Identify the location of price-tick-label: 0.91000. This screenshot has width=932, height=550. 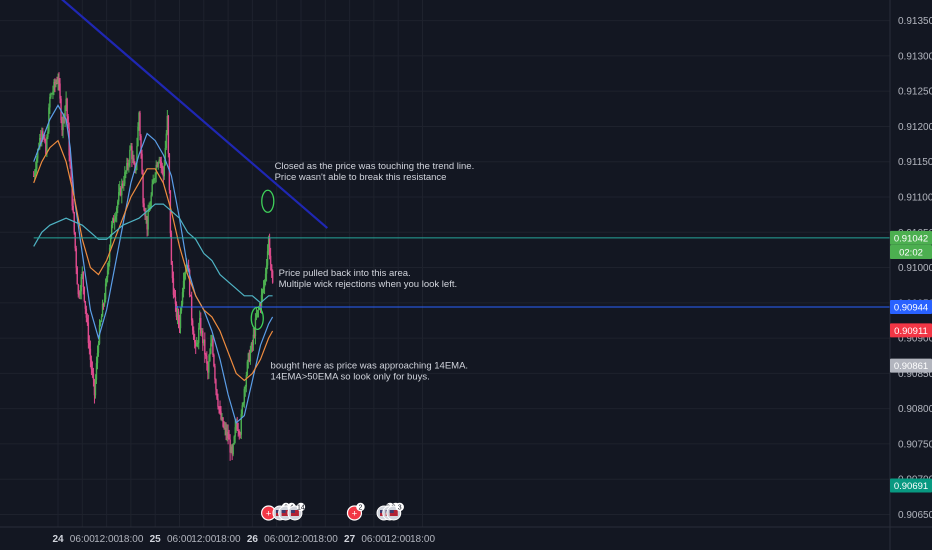
(915, 268).